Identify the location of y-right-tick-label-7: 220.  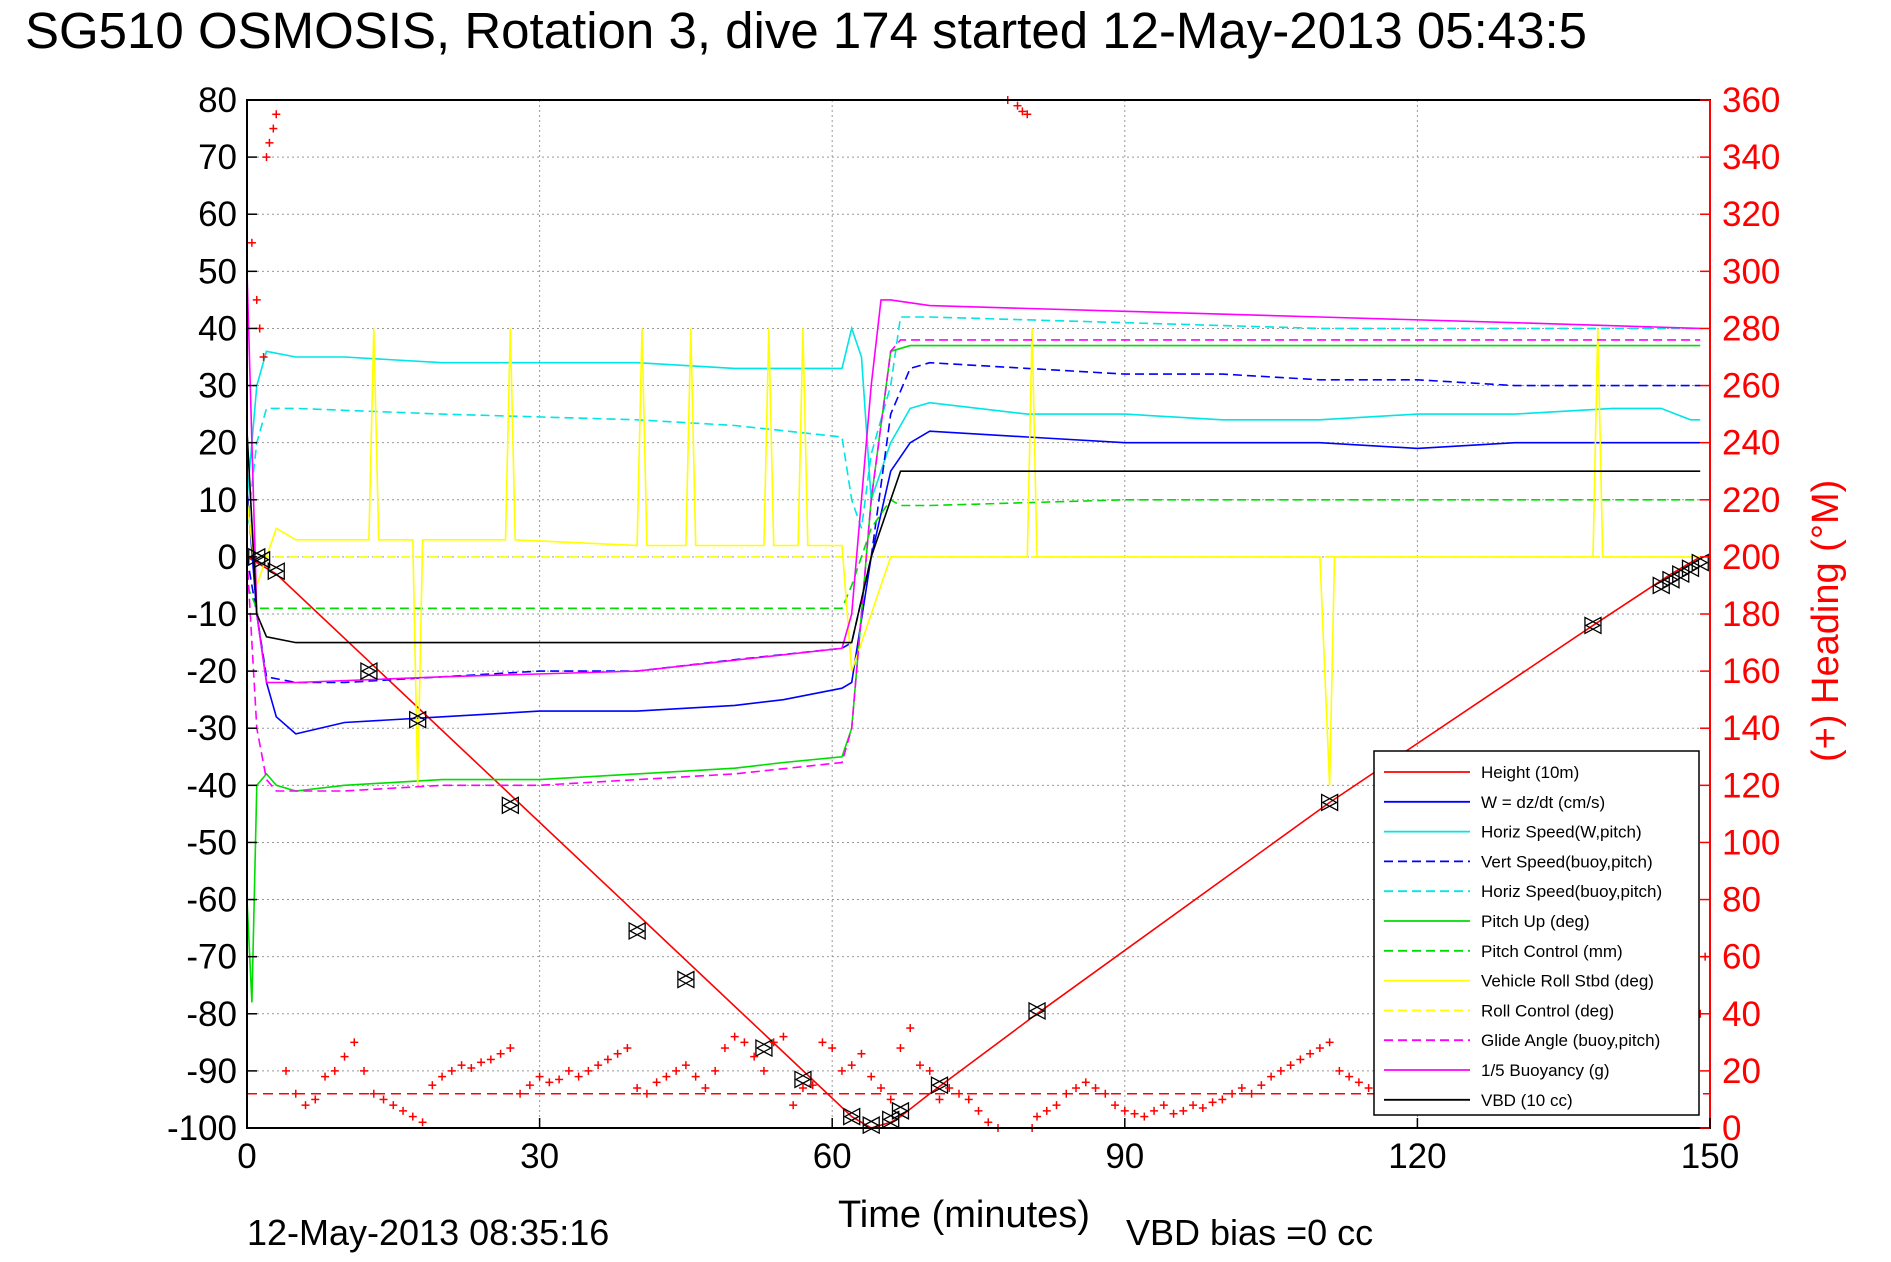
(1751, 500).